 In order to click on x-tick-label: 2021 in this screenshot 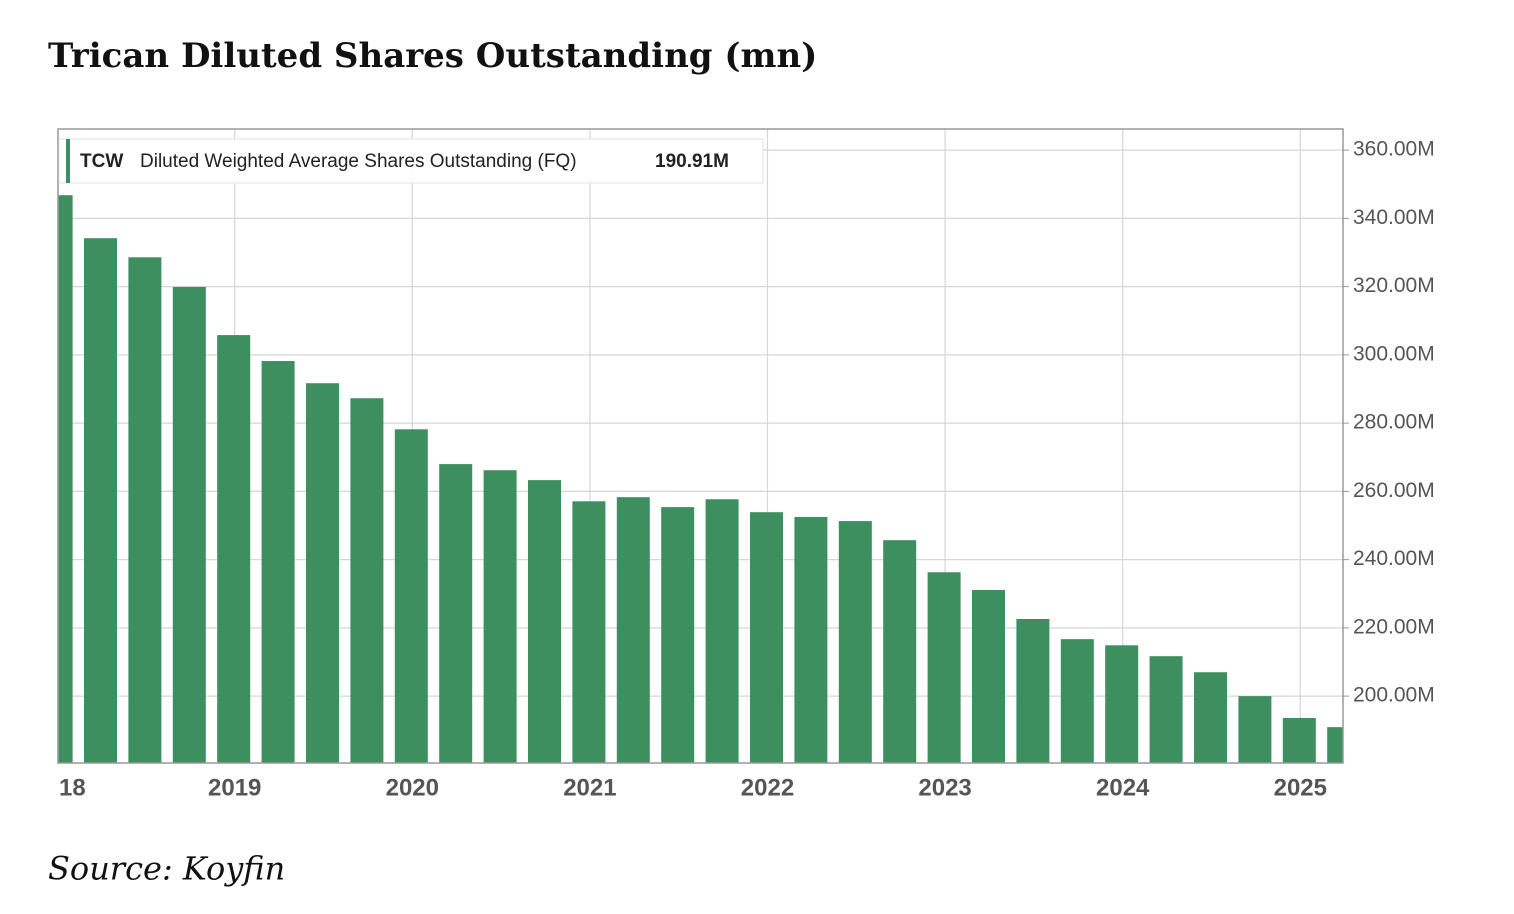, I will do `click(589, 787)`.